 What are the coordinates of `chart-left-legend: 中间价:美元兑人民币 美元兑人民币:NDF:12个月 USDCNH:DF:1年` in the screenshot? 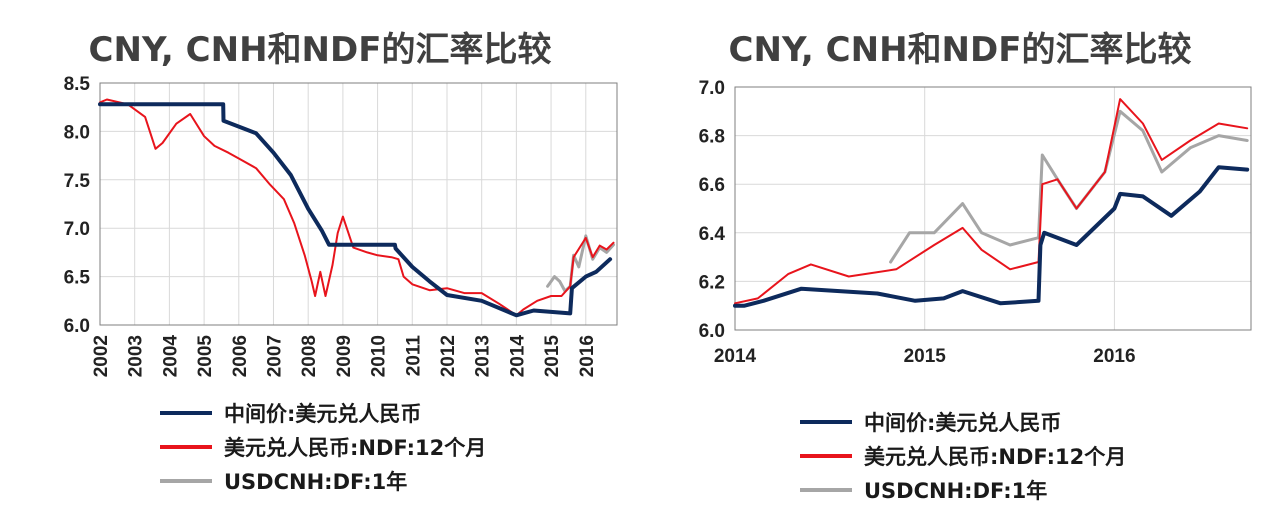 It's located at (323, 447).